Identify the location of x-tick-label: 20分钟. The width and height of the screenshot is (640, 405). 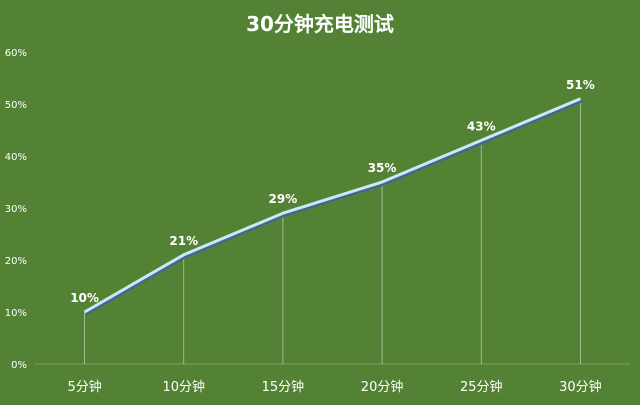
(382, 387).